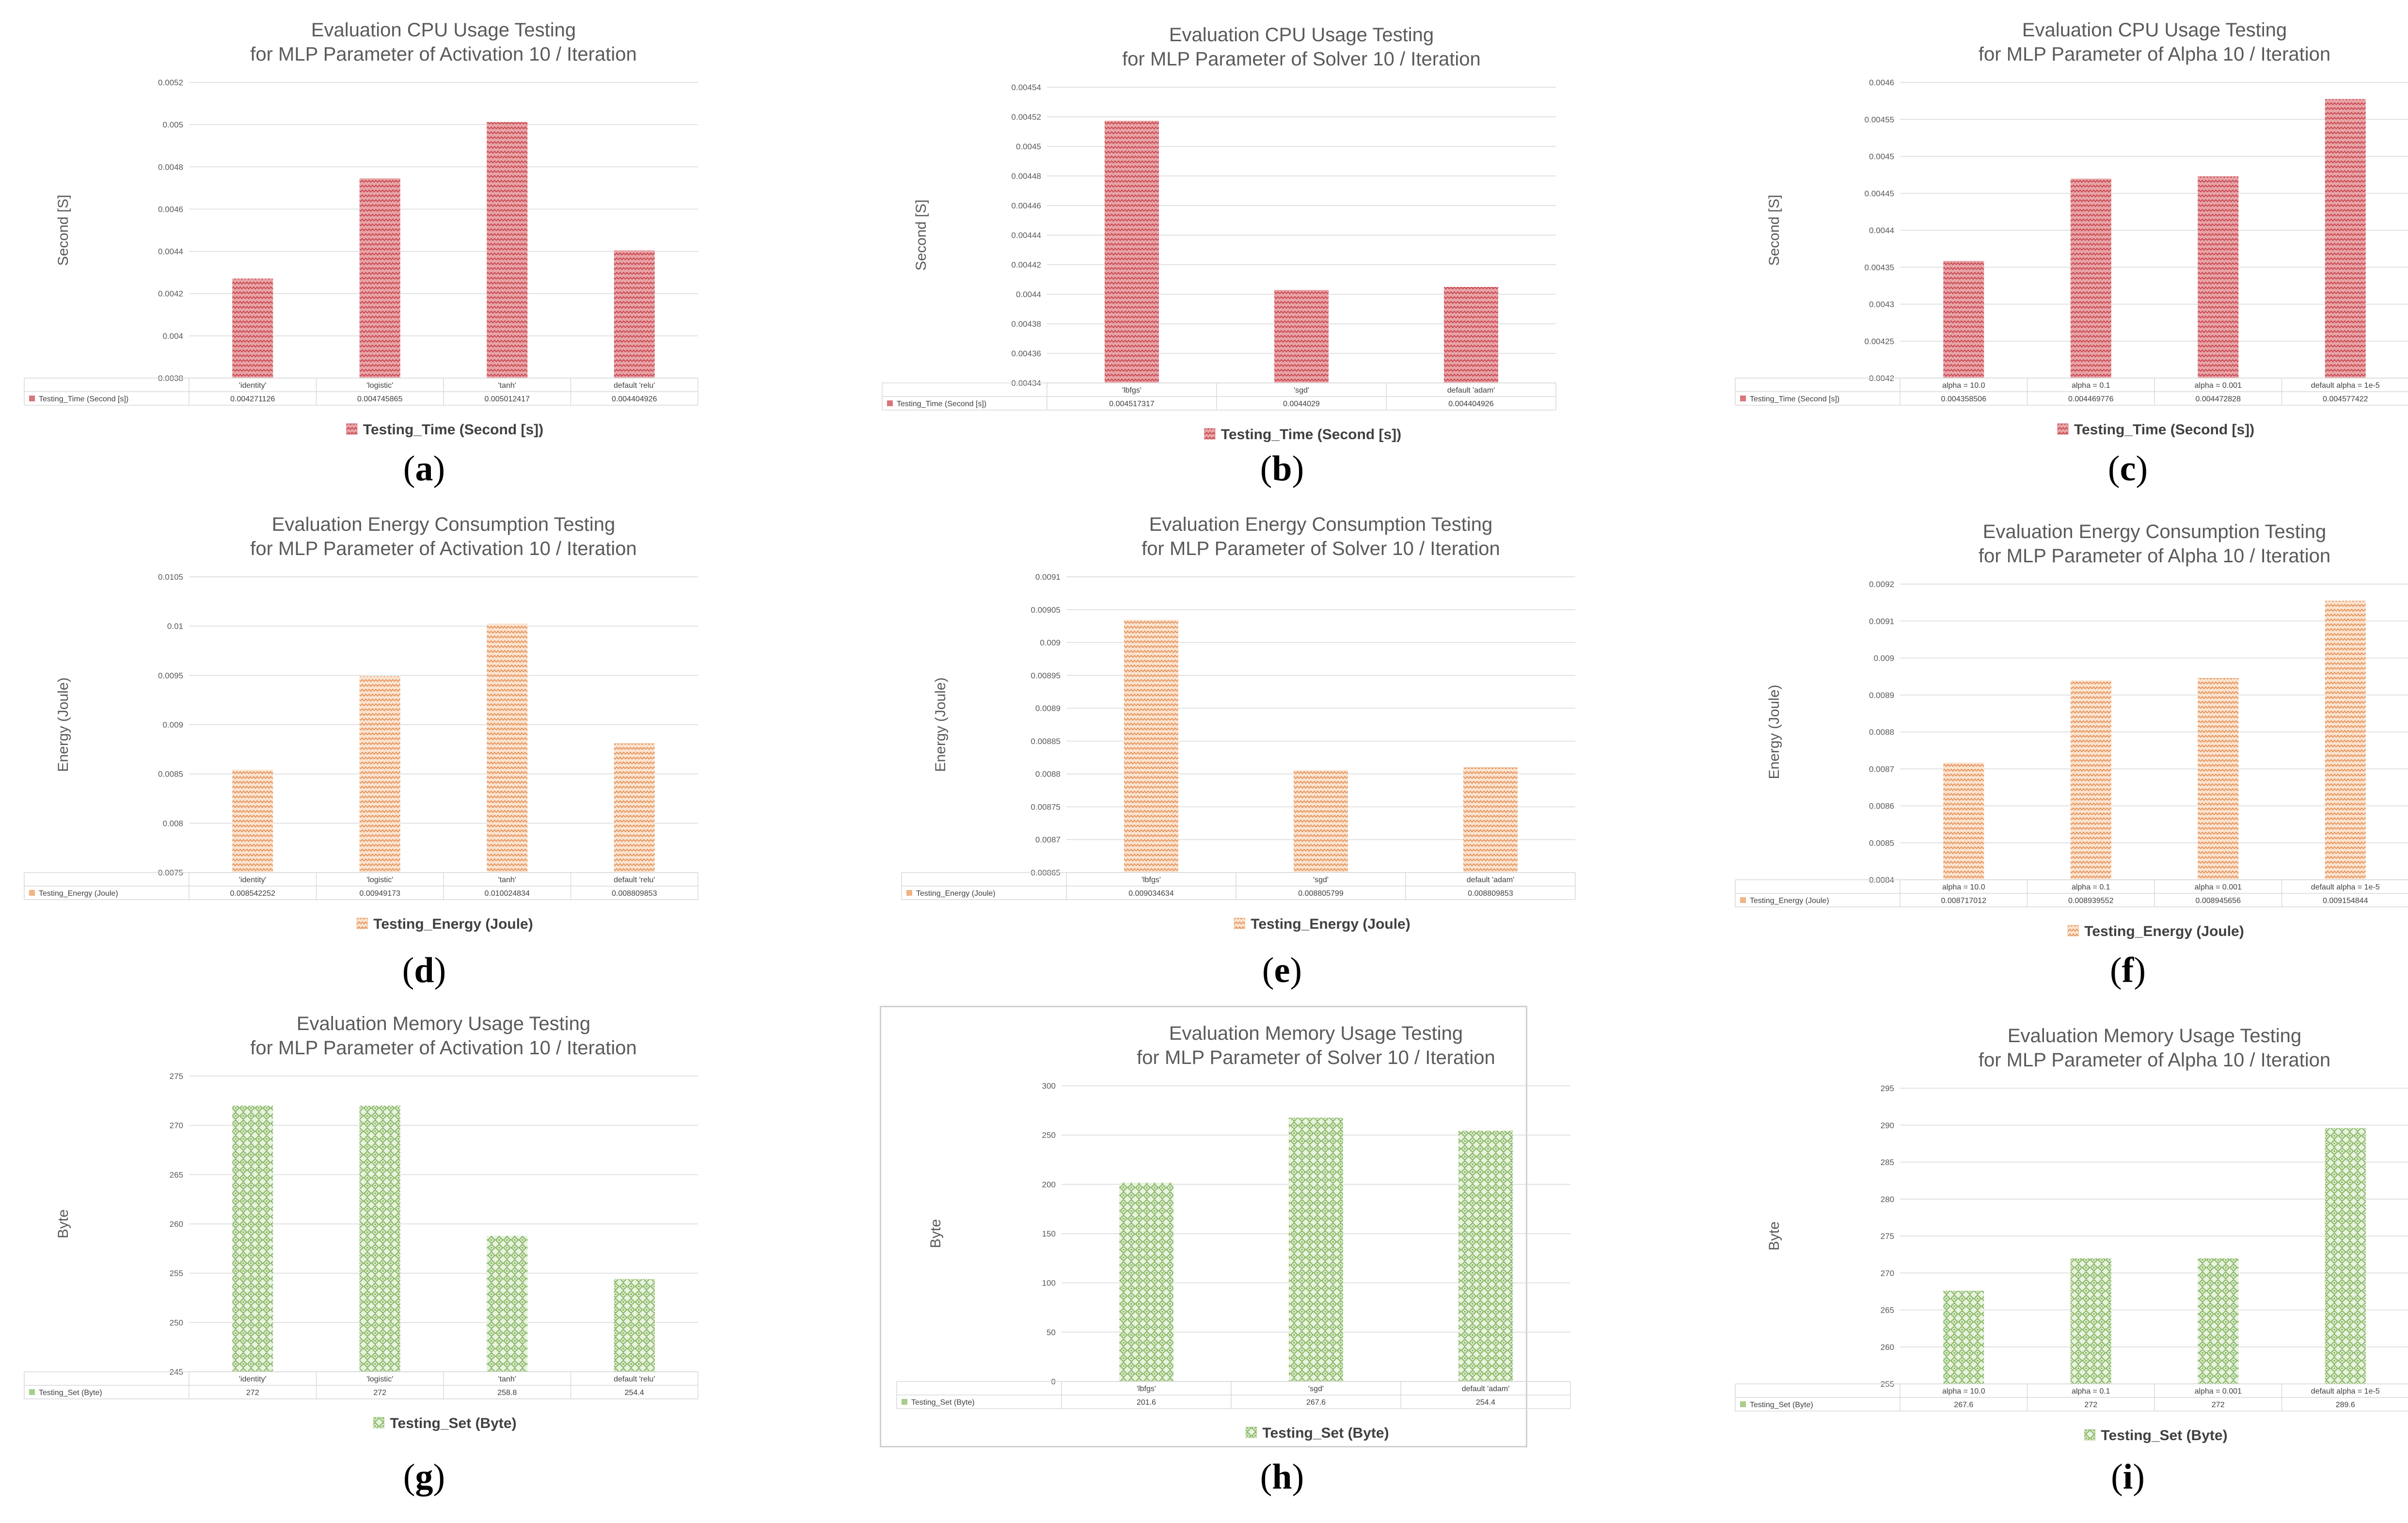 This screenshot has width=2408, height=1523. What do you see at coordinates (890, 403) in the screenshot?
I see `table-series-swatch-b` at bounding box center [890, 403].